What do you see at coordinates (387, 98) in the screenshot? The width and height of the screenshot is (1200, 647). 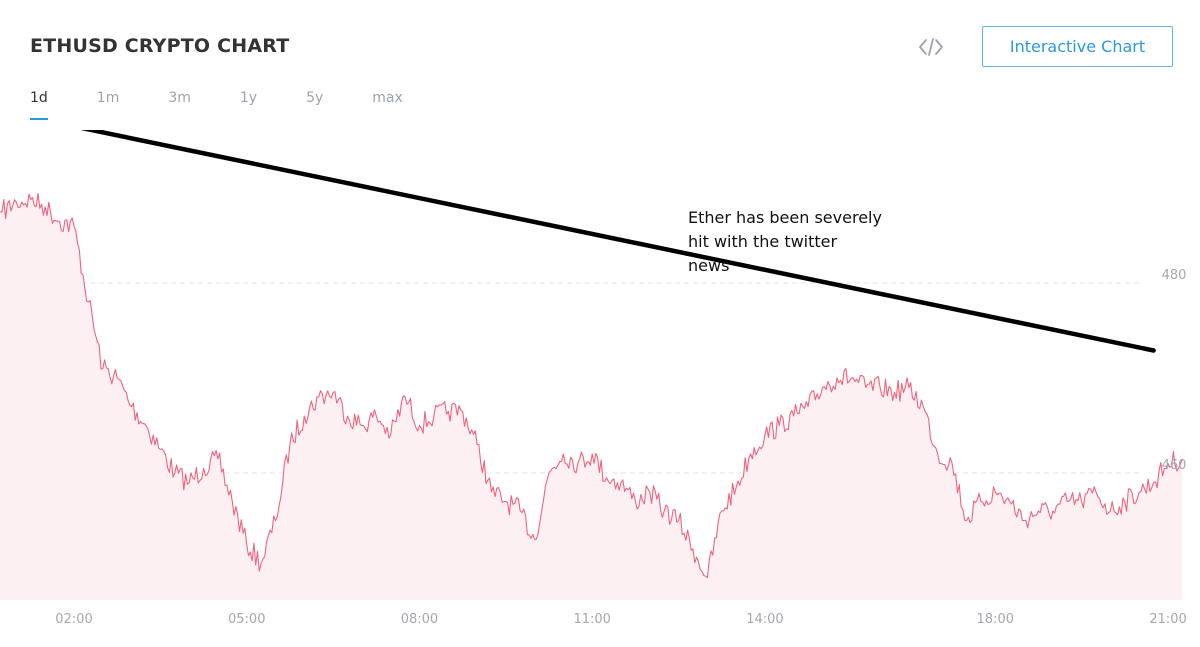 I see `tab-max: max` at bounding box center [387, 98].